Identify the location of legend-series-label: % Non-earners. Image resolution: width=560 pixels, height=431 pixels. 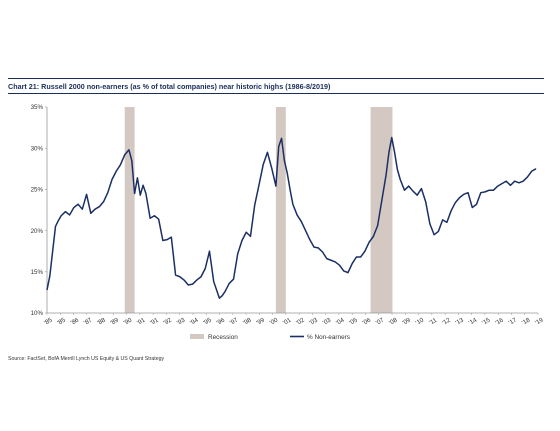
(328, 337).